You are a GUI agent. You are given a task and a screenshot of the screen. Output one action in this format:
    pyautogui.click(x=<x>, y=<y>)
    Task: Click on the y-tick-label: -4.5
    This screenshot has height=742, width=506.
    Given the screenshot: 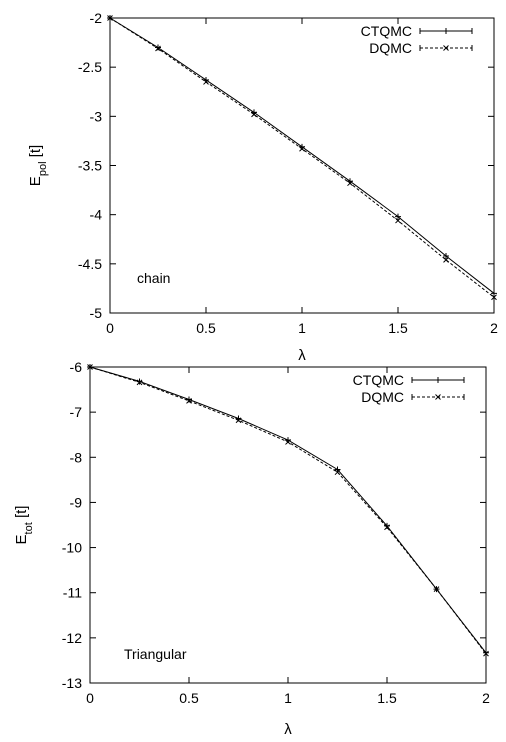 What is the action you would take?
    pyautogui.click(x=90, y=264)
    